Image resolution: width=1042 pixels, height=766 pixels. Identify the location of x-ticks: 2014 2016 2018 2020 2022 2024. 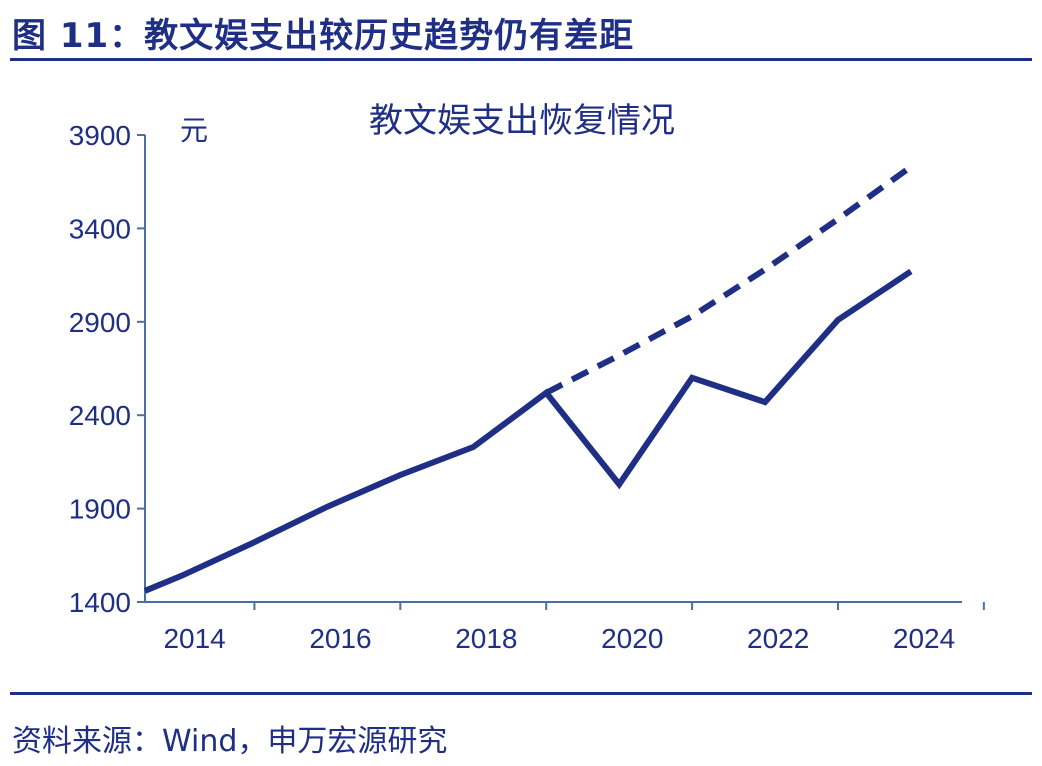
(574, 628).